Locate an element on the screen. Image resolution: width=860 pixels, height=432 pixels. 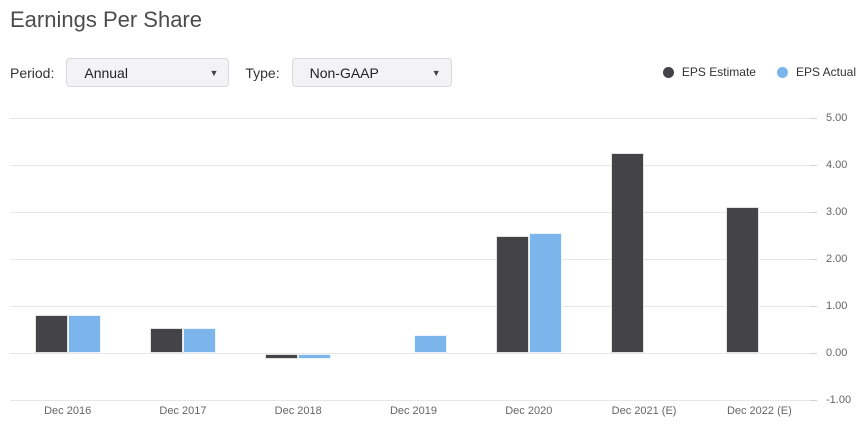
bar-eps-estimate-dec-2018 is located at coordinates (282, 356).